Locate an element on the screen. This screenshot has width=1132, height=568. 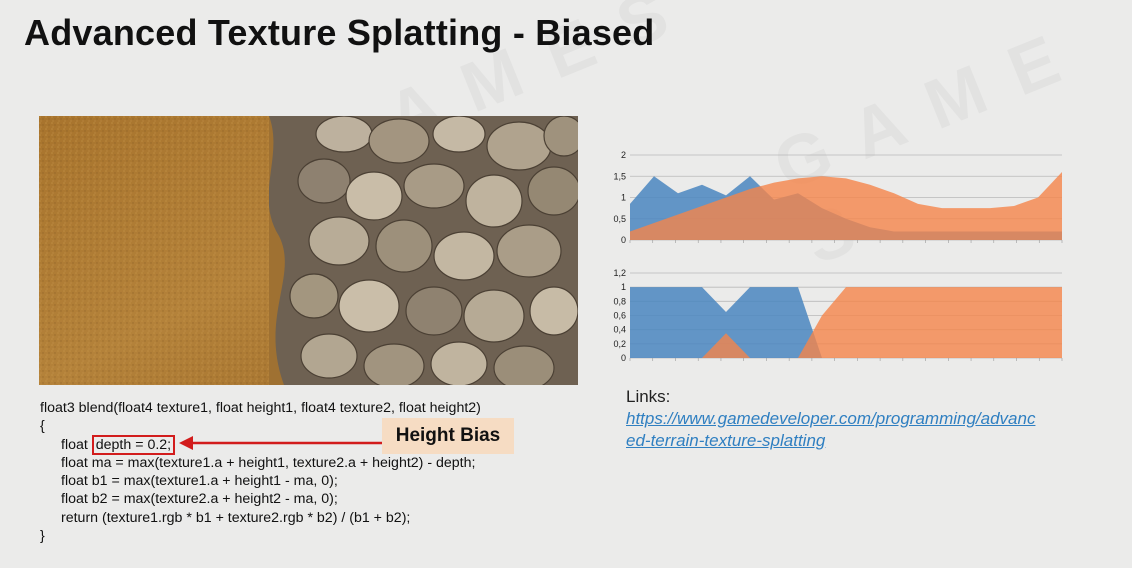
y-tick-label: 1,5 is located at coordinates (619, 176).